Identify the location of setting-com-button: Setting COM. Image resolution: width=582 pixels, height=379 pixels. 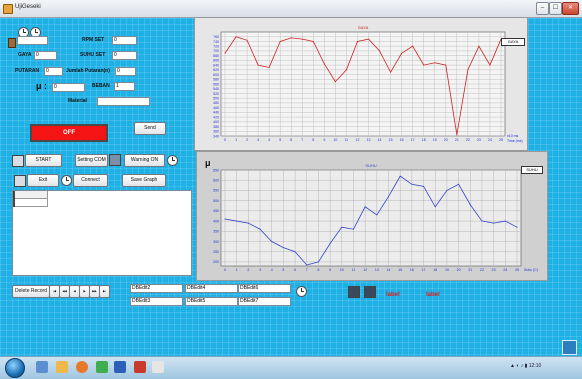
(91, 160).